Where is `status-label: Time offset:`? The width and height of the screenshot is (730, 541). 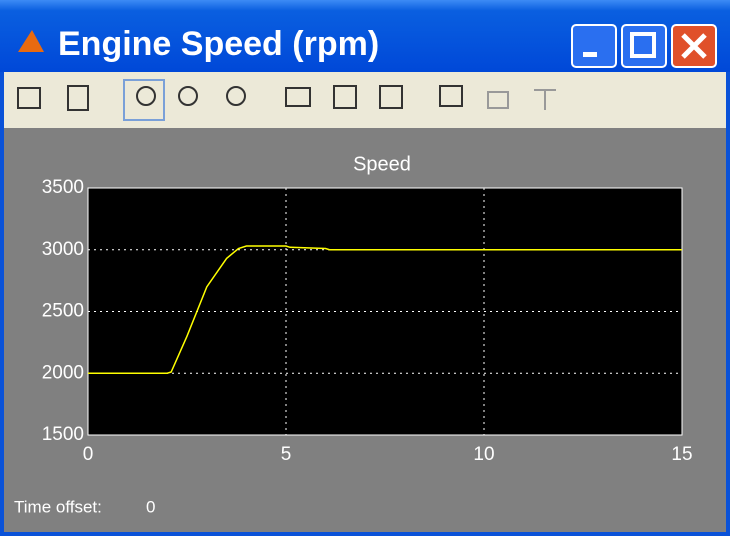
status-label: Time offset: is located at coordinates (58, 506).